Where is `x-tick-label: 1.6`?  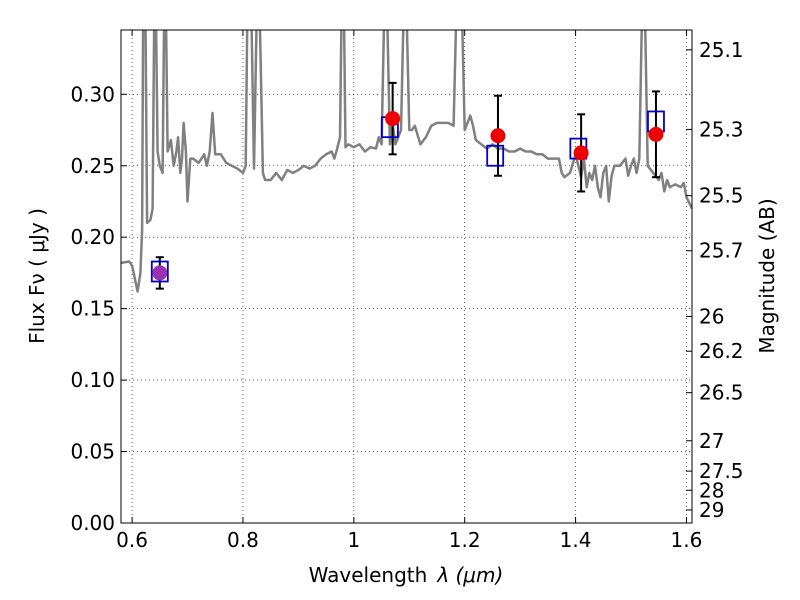
x-tick-label: 1.6 is located at coordinates (687, 540).